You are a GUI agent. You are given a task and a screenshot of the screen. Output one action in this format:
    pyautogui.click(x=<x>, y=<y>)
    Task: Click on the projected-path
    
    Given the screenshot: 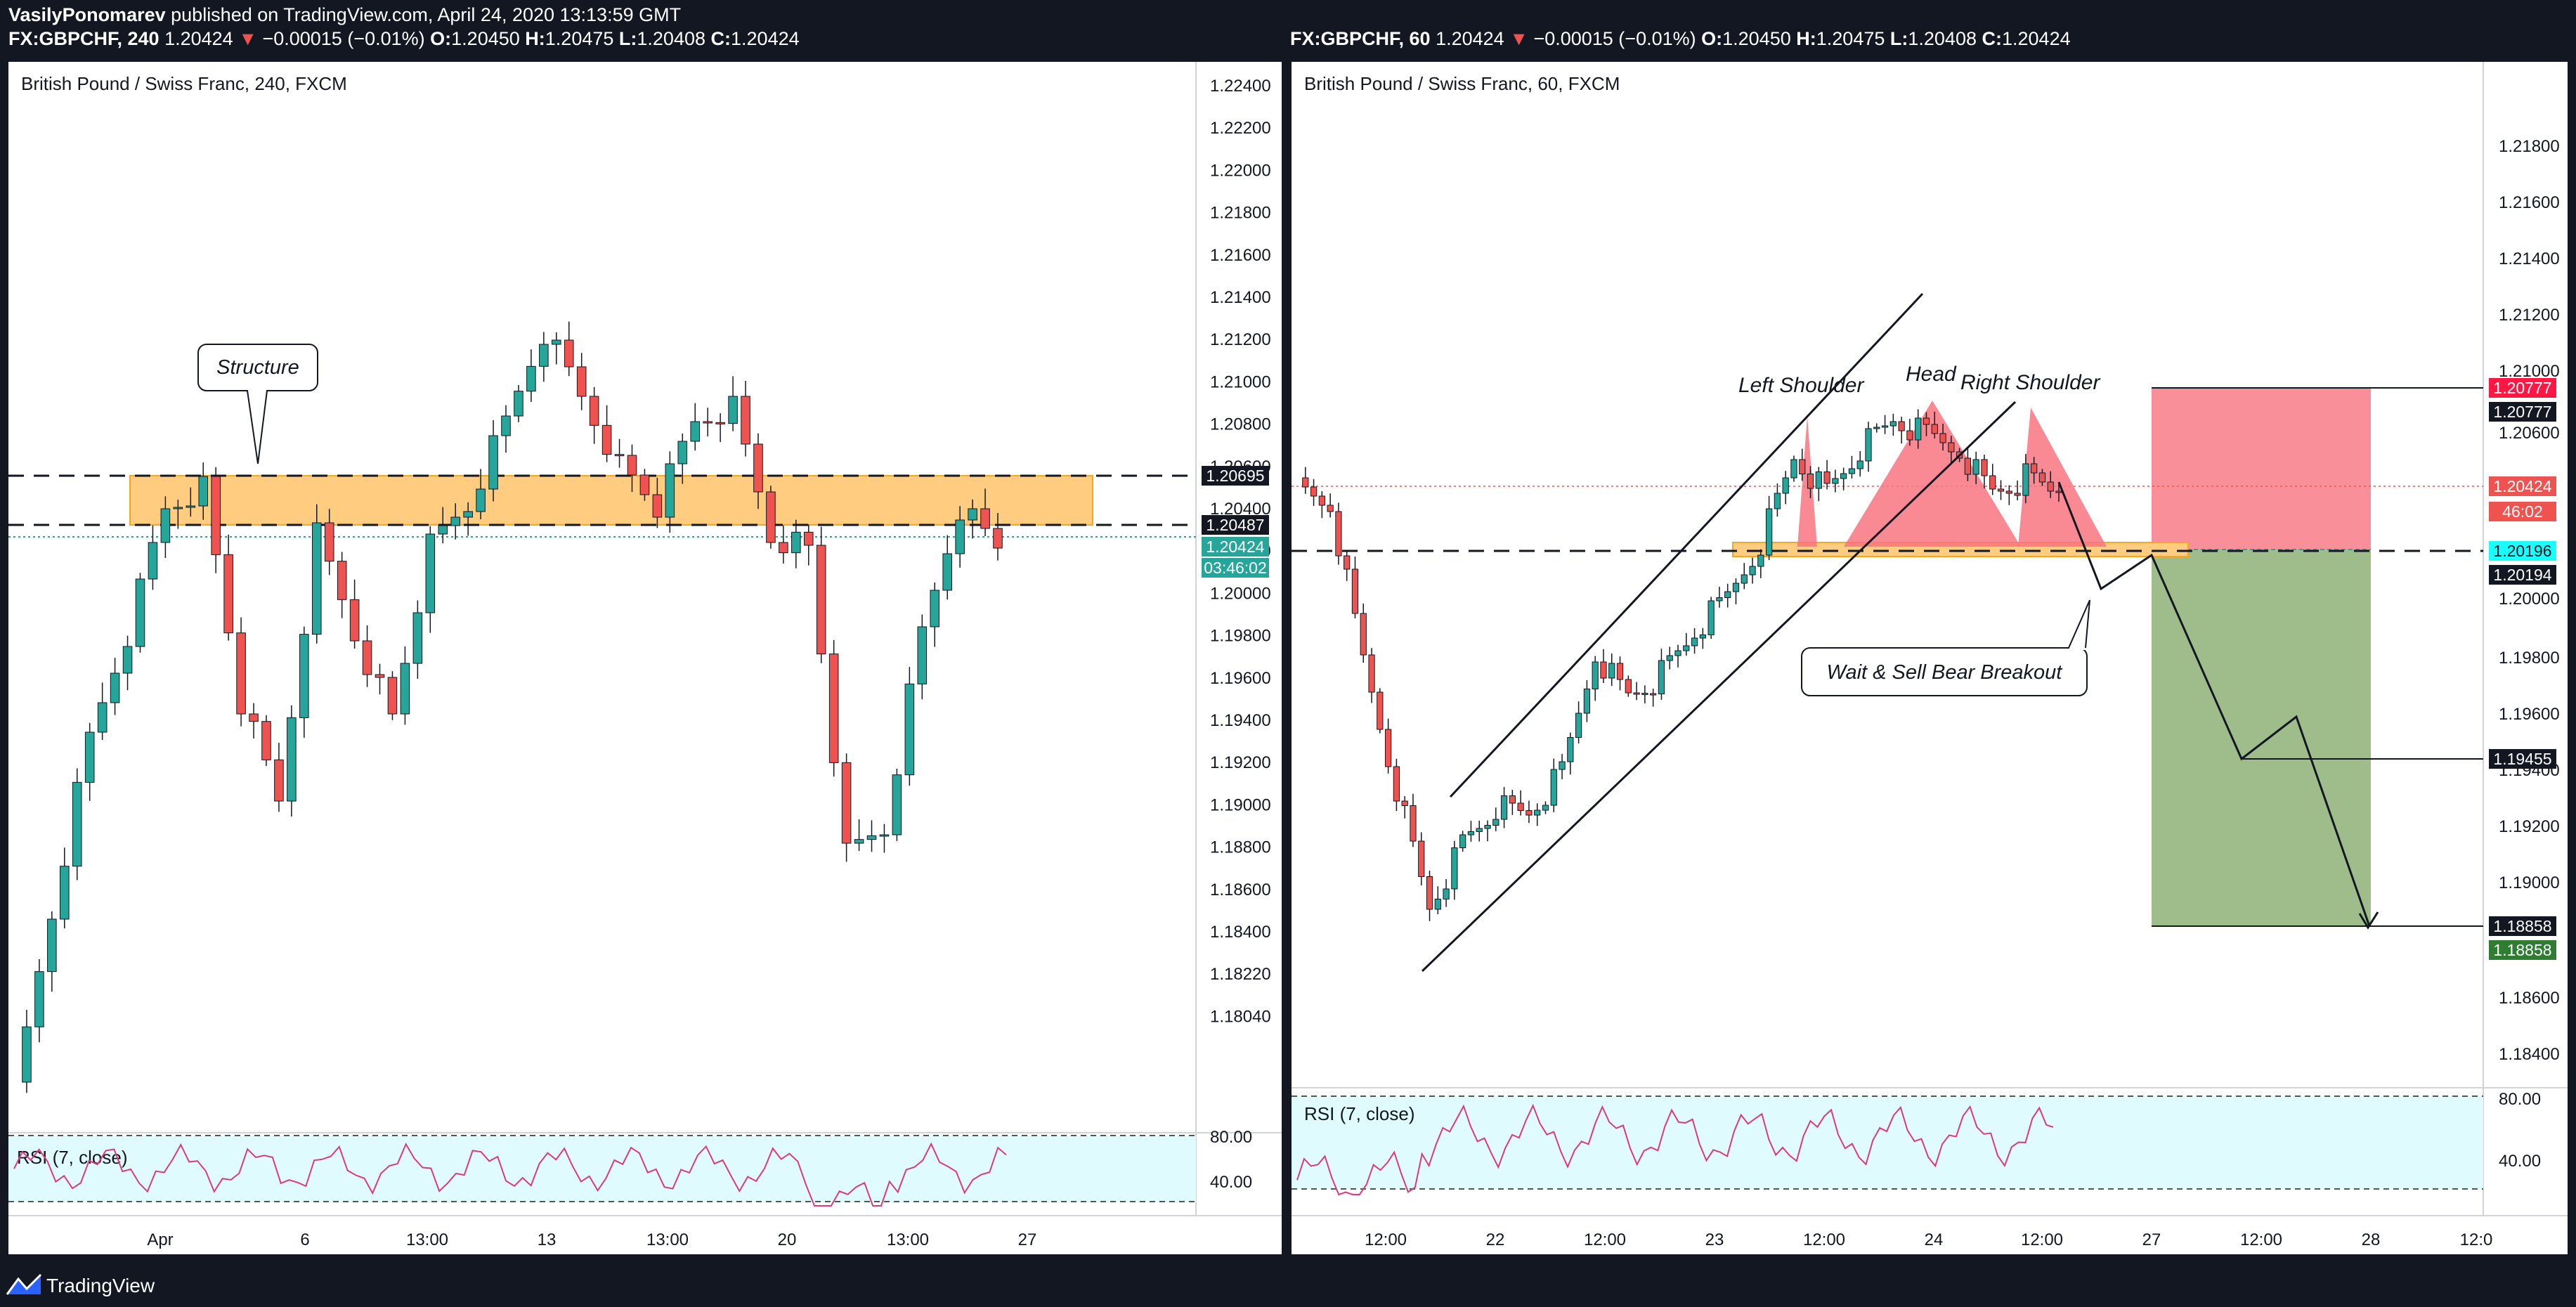 What is the action you would take?
    pyautogui.click(x=2214, y=704)
    